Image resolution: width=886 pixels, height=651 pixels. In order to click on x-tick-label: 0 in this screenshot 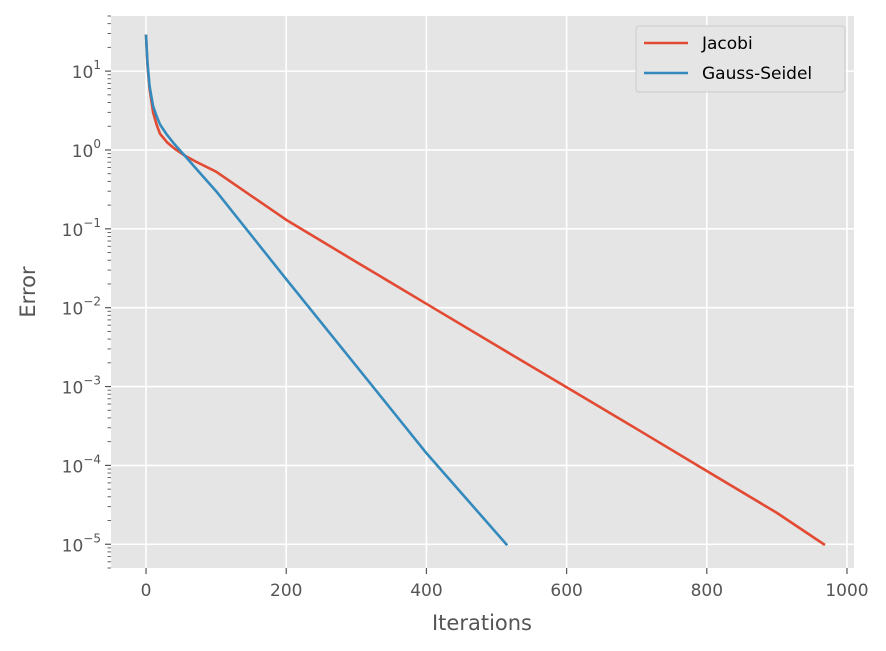, I will do `click(146, 591)`.